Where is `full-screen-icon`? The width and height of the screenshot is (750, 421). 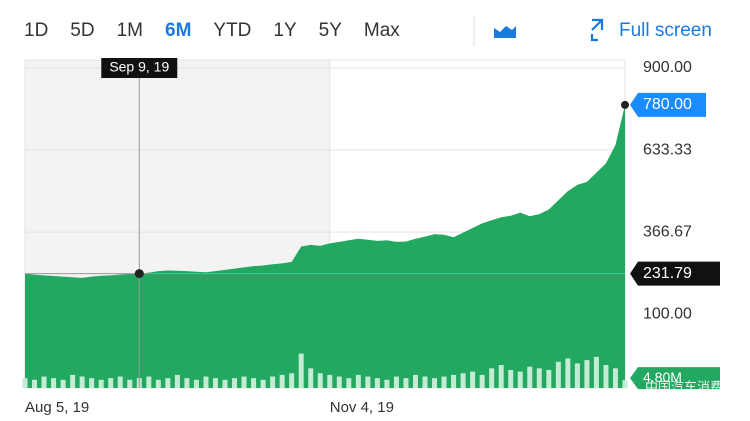
full-screen-icon is located at coordinates (597, 30).